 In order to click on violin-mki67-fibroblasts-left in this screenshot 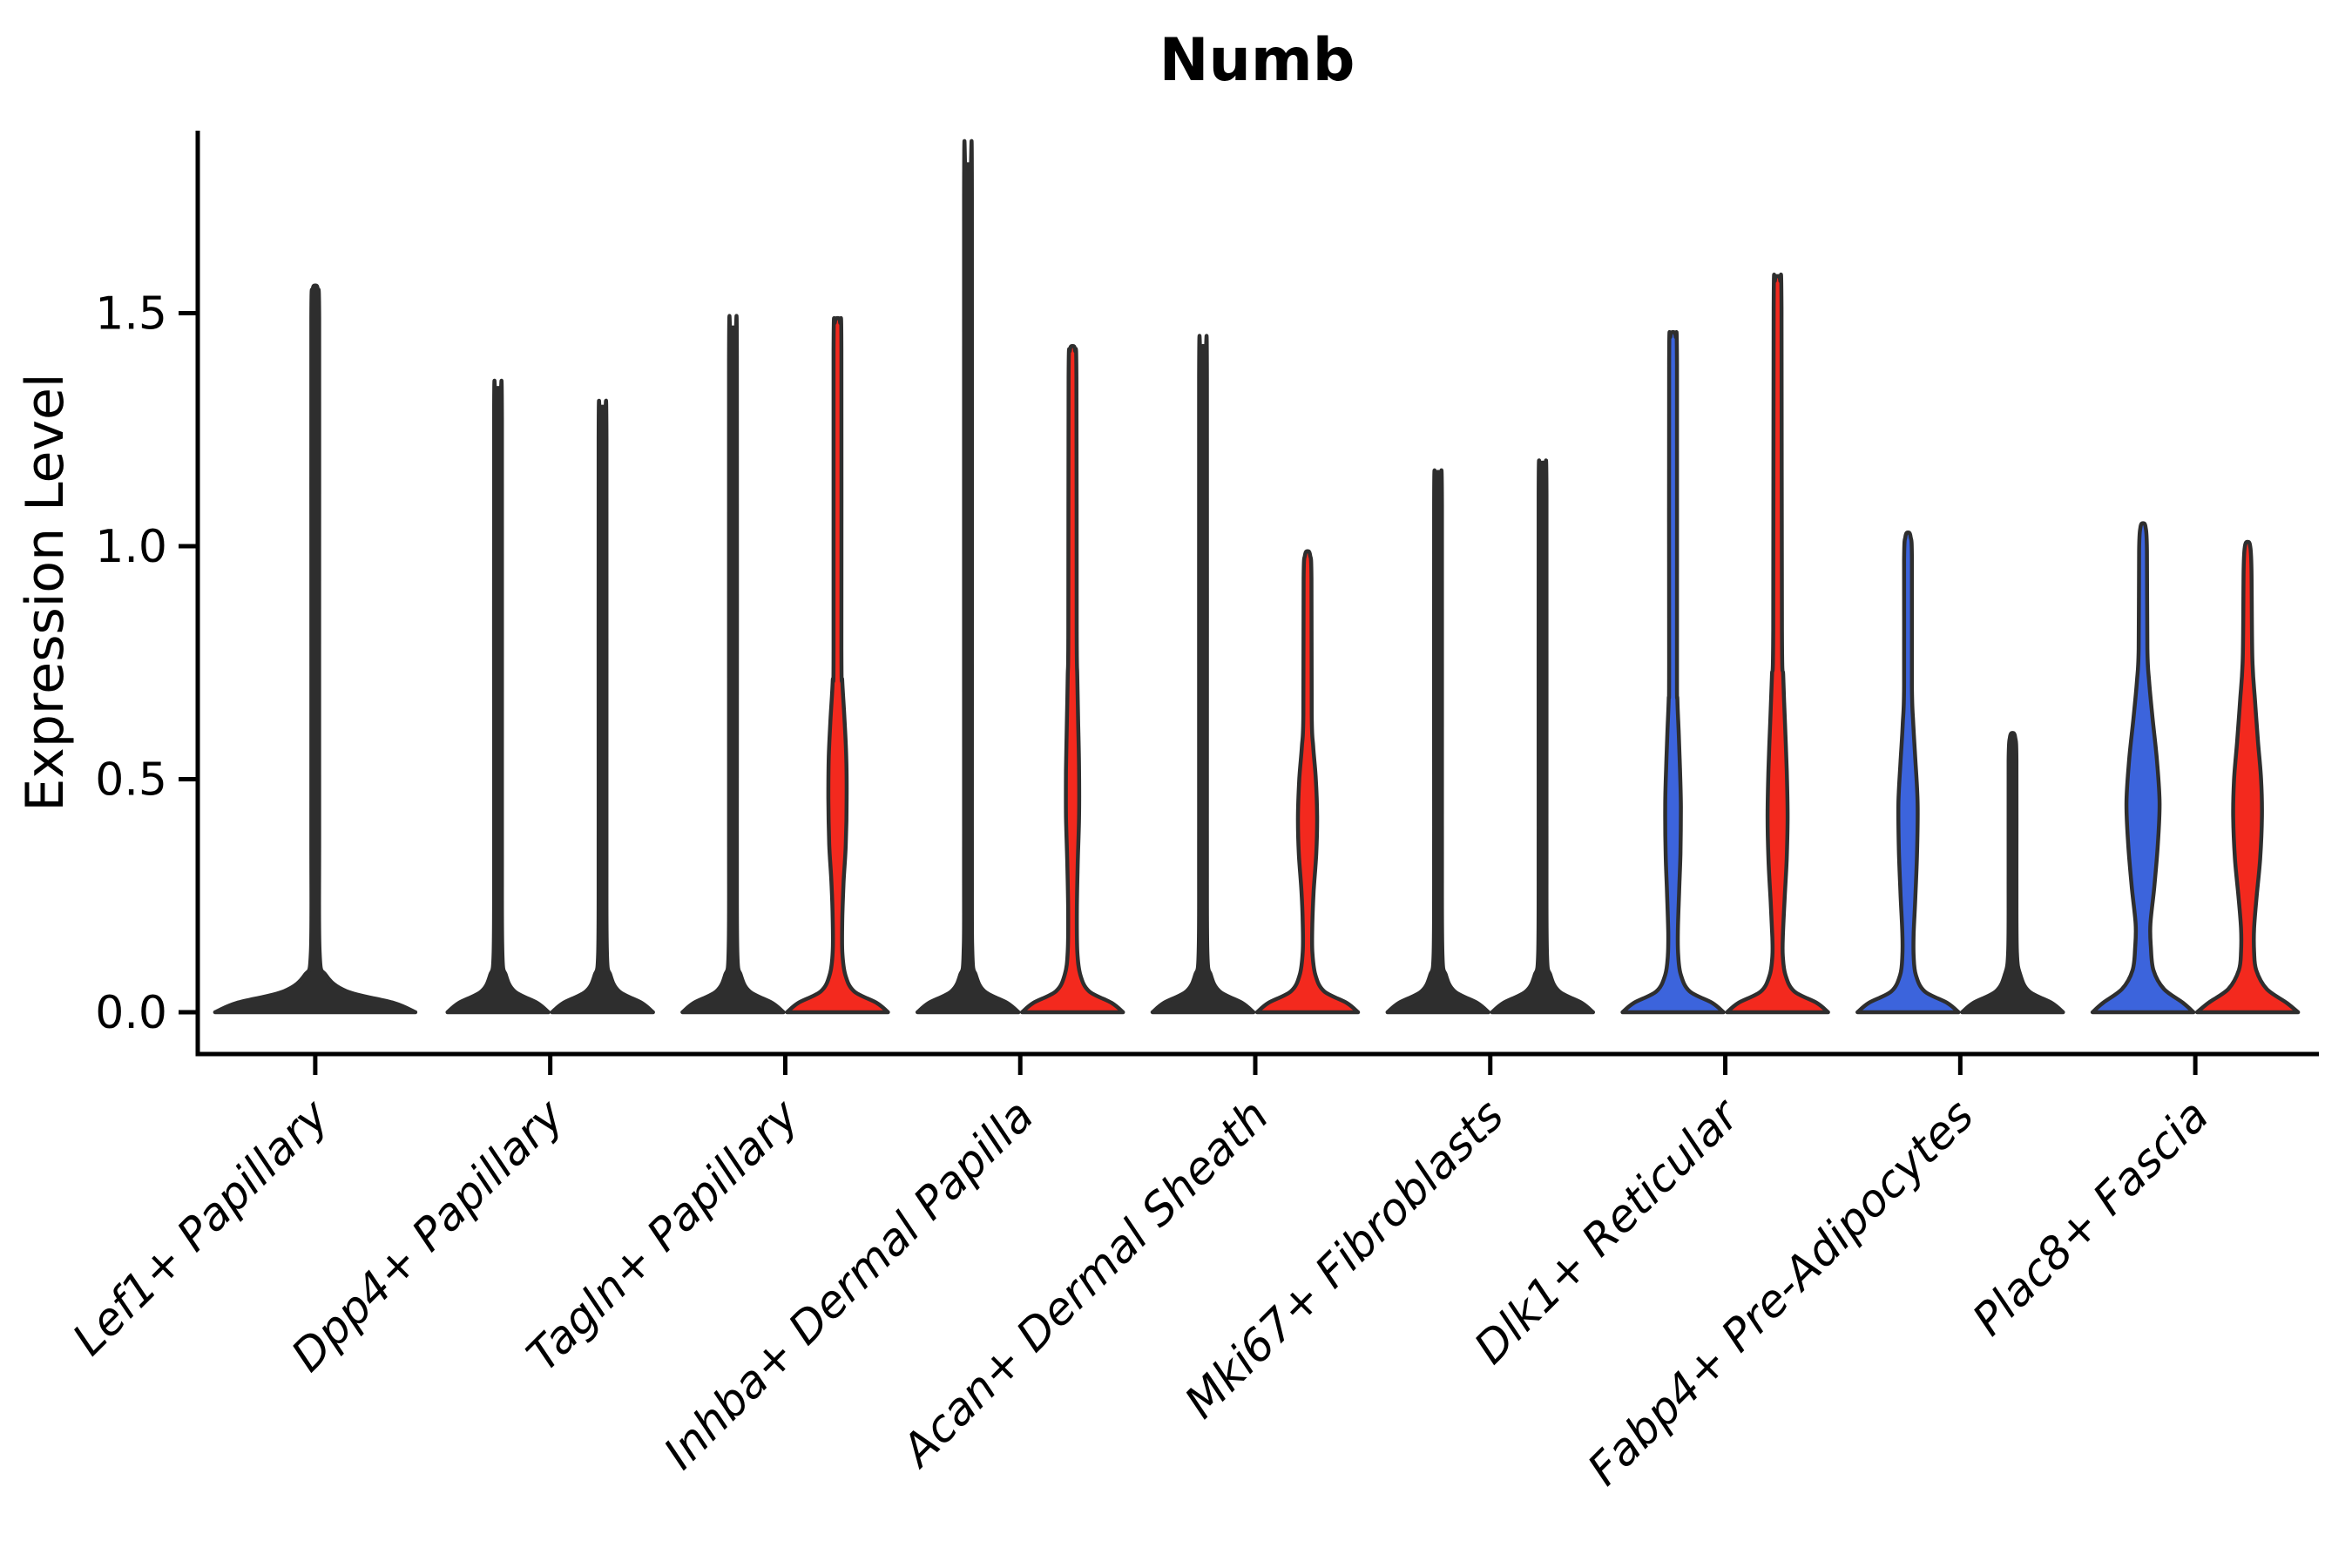, I will do `click(1438, 741)`.